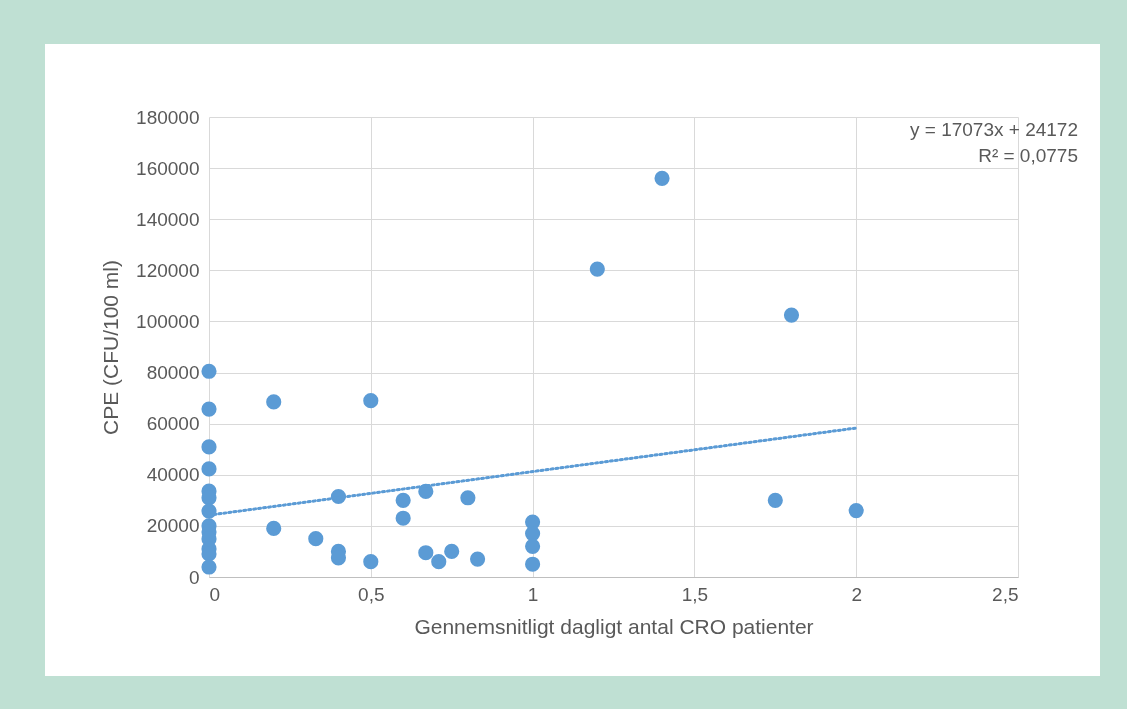 Image resolution: width=1127 pixels, height=709 pixels. Describe the element at coordinates (695, 594) in the screenshot. I see `x-tick-label: 1,5` at that location.